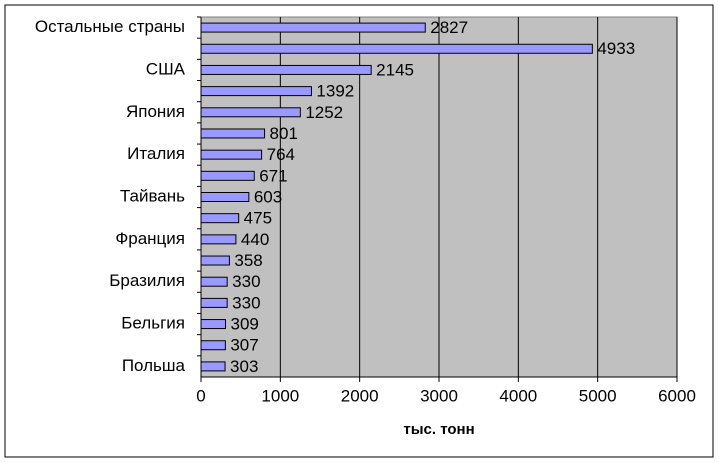 The image size is (719, 463). Describe the element at coordinates (395, 69) in the screenshot. I see `value-label: 2145` at that location.